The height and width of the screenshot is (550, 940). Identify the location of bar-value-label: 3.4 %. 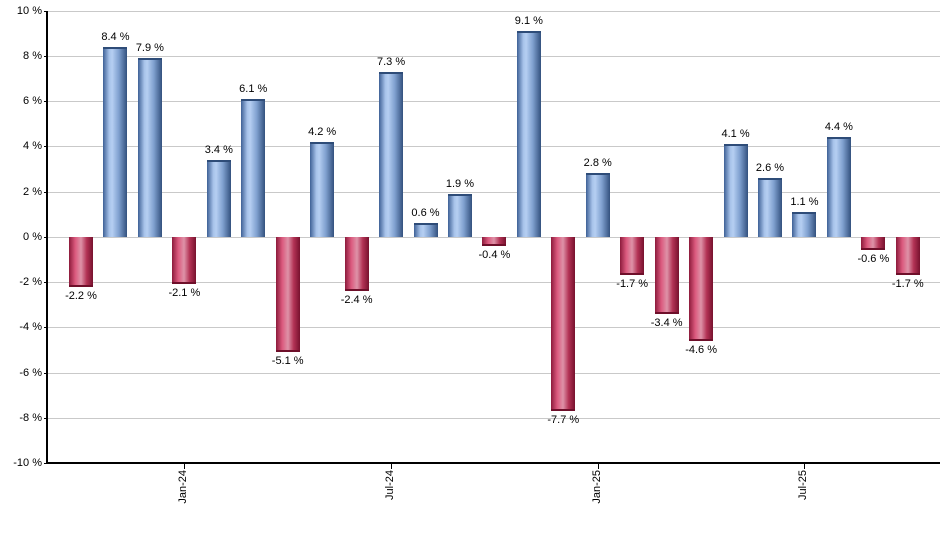
(218, 149).